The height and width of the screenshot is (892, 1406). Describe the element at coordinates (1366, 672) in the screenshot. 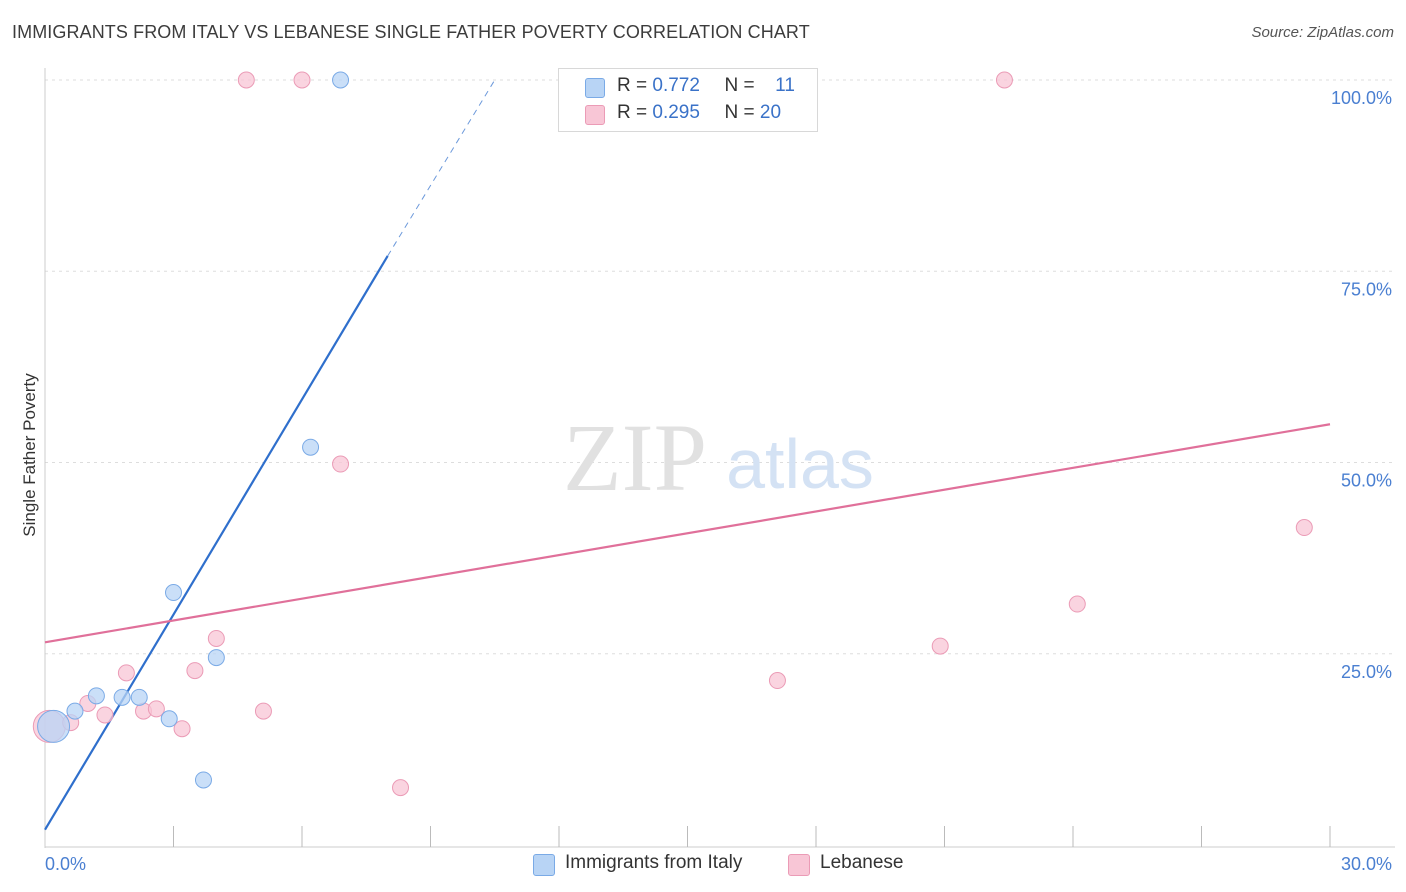

I see `y-tick-label: 25.0%` at that location.